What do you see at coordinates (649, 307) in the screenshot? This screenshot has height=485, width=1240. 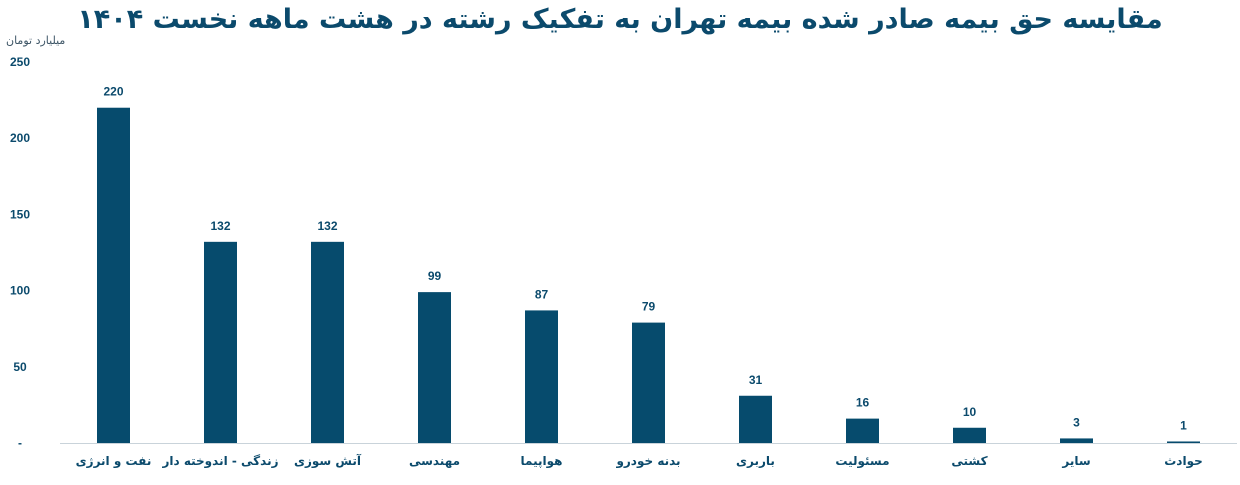 I see `data-label: 79` at bounding box center [649, 307].